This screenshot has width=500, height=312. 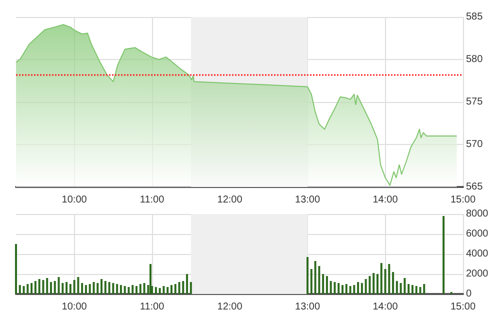 What do you see at coordinates (477, 254) in the screenshot?
I see `y-tick-label: 4000` at bounding box center [477, 254].